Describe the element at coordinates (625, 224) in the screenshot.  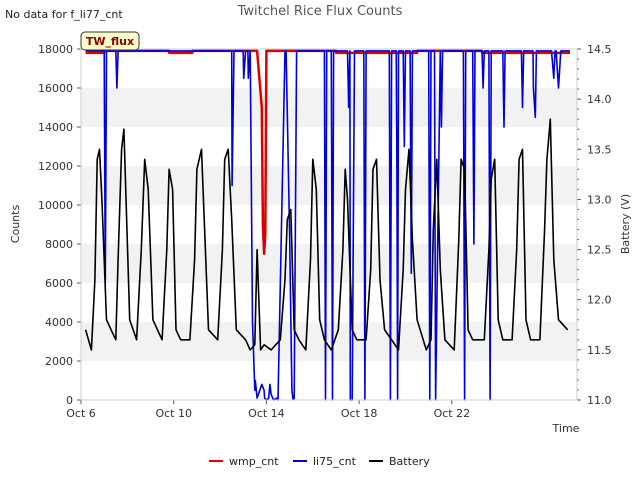
I see `y2-axis-title: Battery (V)` at that location.